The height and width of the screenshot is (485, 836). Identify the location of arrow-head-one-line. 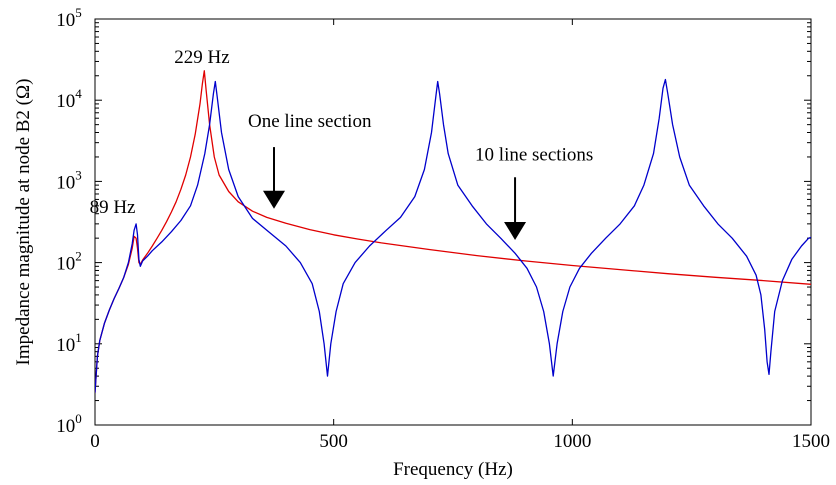
(274, 199).